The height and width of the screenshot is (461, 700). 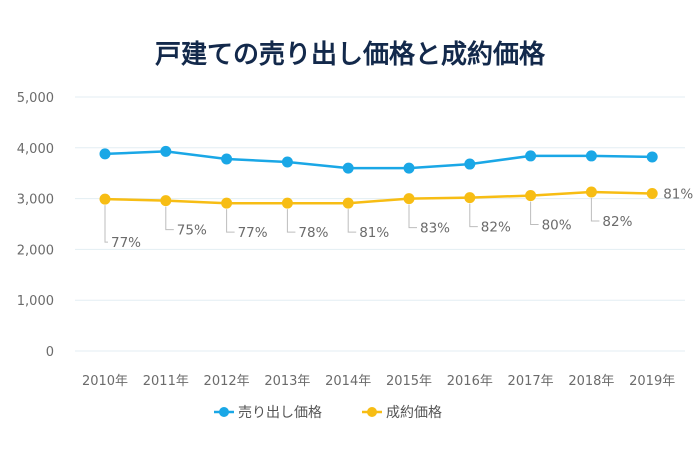 I want to click on x-tick-label: 2013年, so click(x=287, y=381).